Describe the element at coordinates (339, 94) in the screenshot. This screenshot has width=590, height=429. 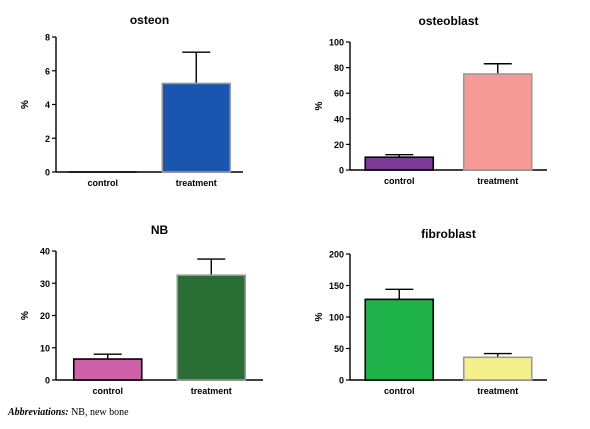
I see `y-tick-label: 60` at that location.